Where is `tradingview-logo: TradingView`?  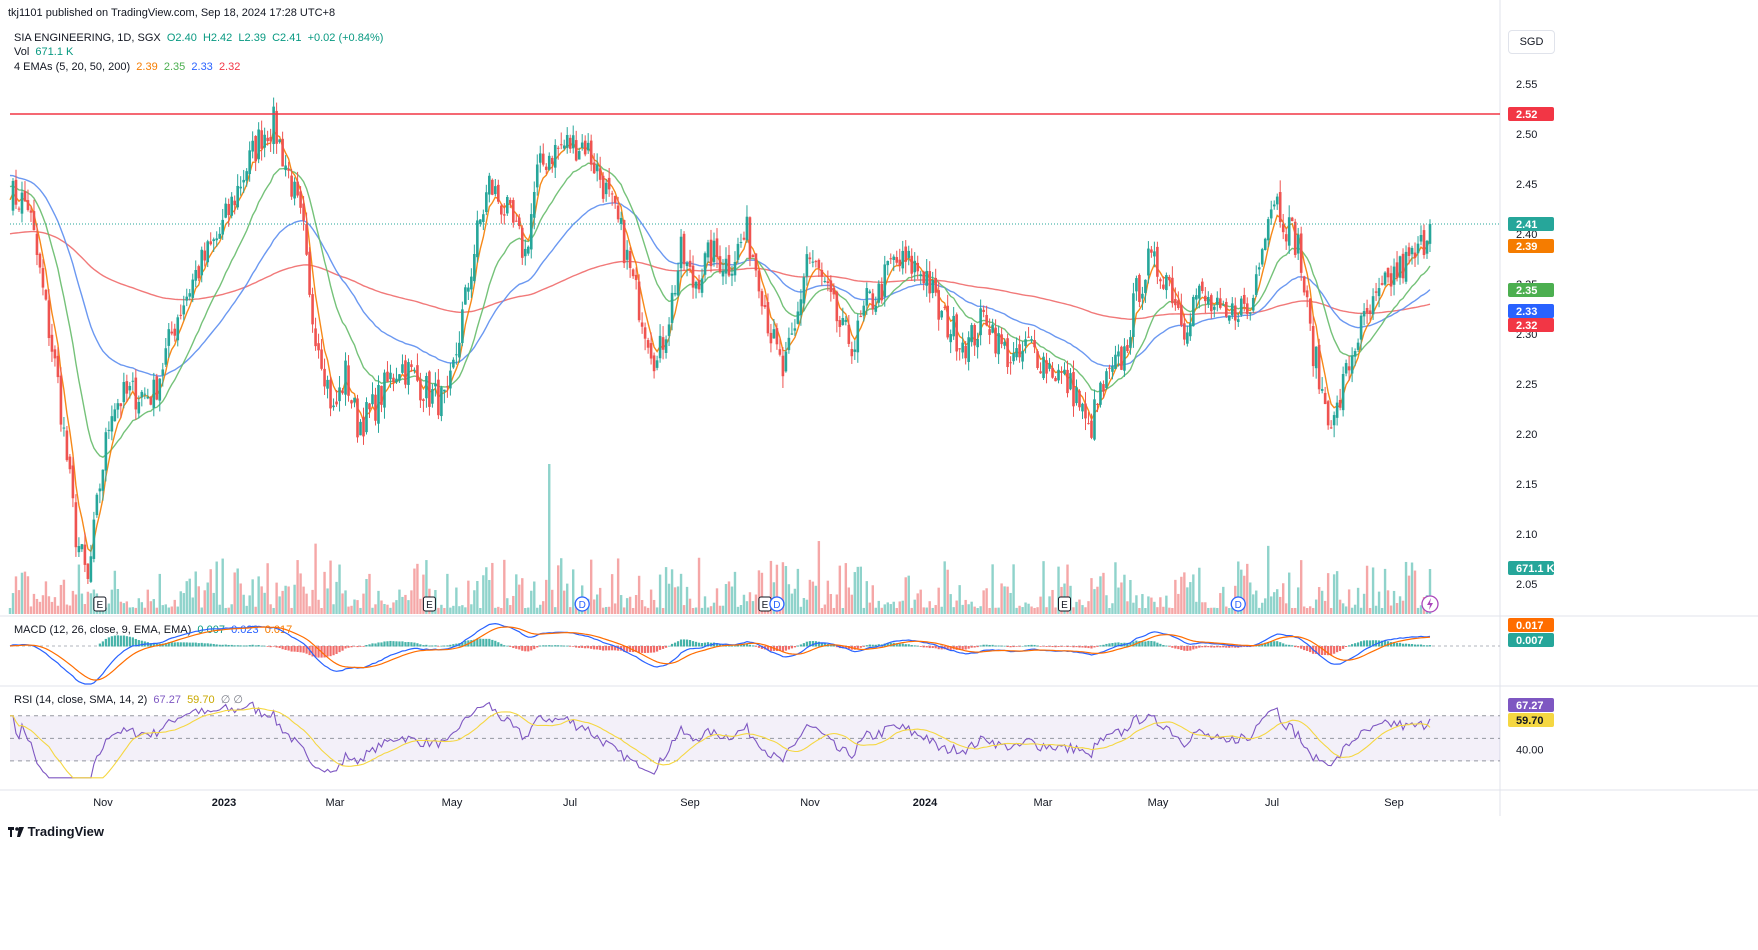 tradingview-logo: TradingView is located at coordinates (56, 831).